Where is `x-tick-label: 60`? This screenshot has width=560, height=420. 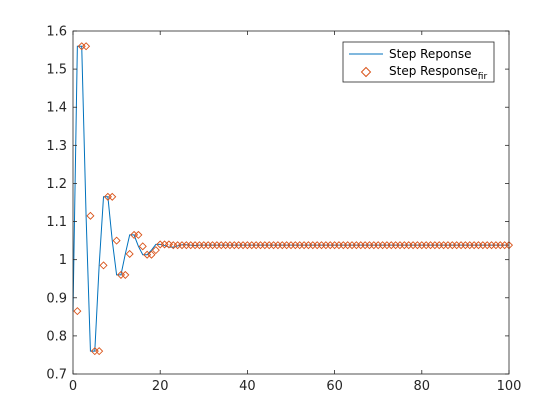 x-tick-label: 60 is located at coordinates (334, 386).